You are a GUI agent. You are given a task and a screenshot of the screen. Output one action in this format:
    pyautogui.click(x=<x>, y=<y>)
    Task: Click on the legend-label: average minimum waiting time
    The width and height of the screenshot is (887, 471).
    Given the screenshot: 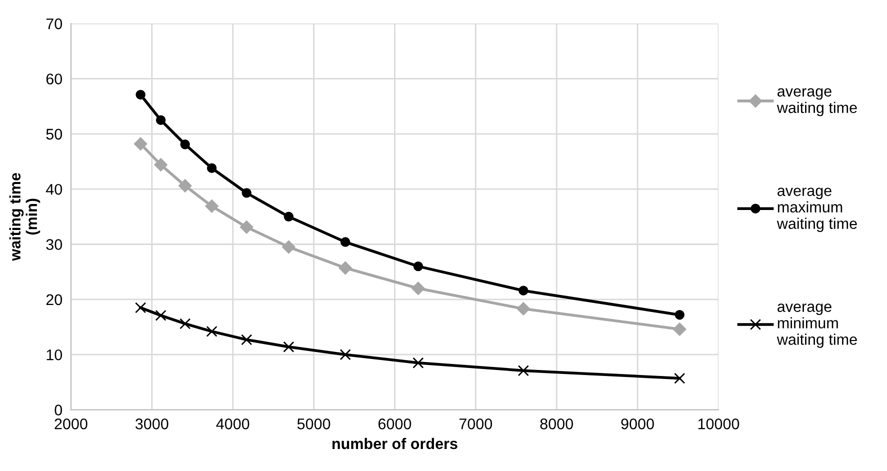 What is the action you would take?
    pyautogui.click(x=816, y=326)
    